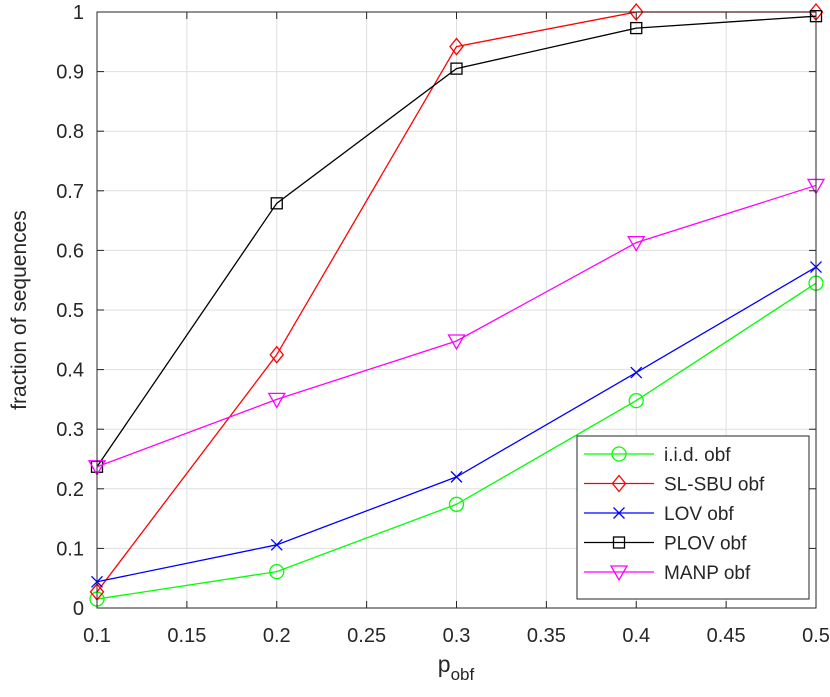 This screenshot has width=830, height=697. Describe the element at coordinates (546, 636) in the screenshot. I see `x-tick-label: 0.35` at that location.